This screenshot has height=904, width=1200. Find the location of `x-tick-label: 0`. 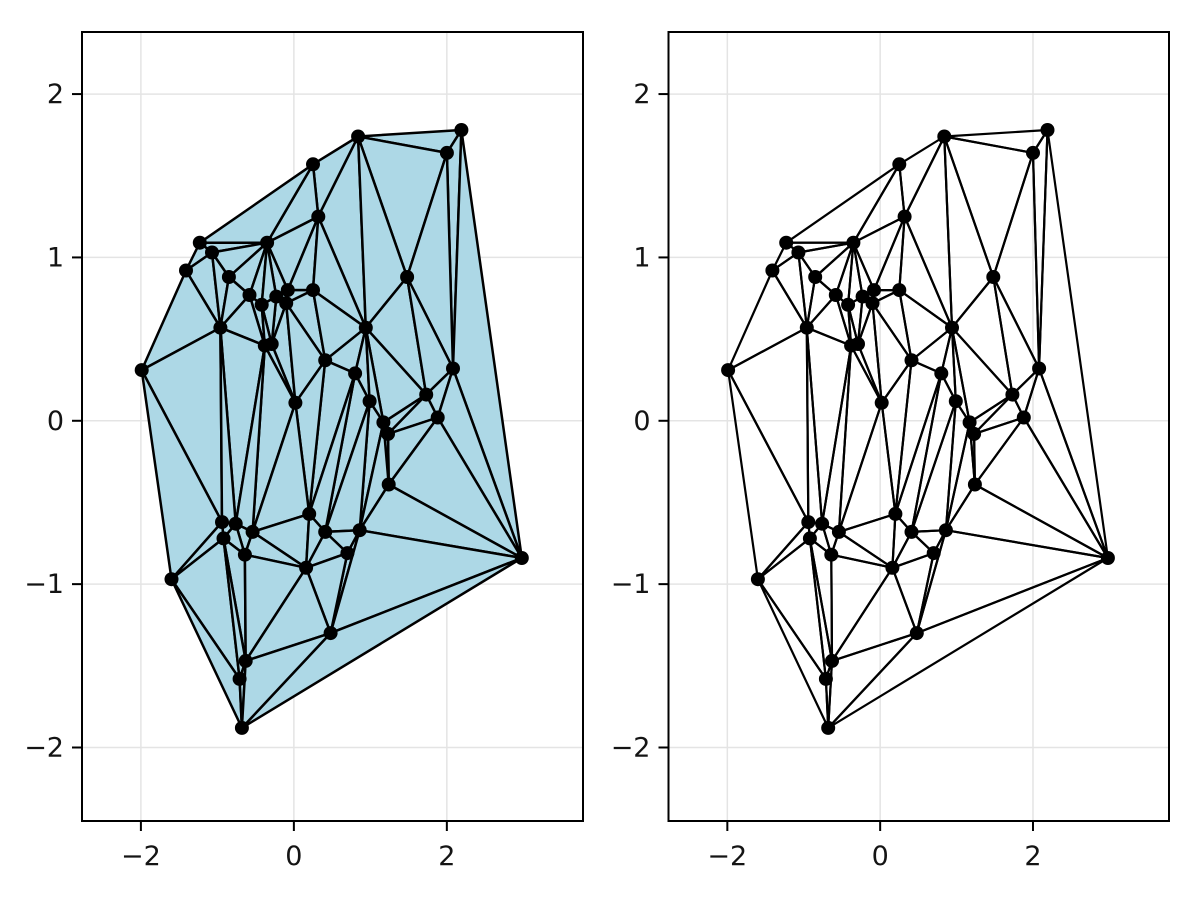

x-tick-label: 0 is located at coordinates (880, 856).